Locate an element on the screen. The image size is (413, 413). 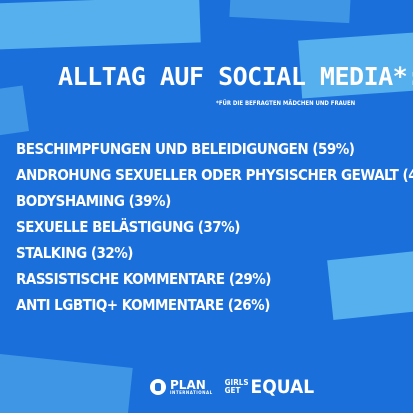
list-item: SEXUELLE BELÄSTIGUNG (37%) is located at coordinates (128, 227).